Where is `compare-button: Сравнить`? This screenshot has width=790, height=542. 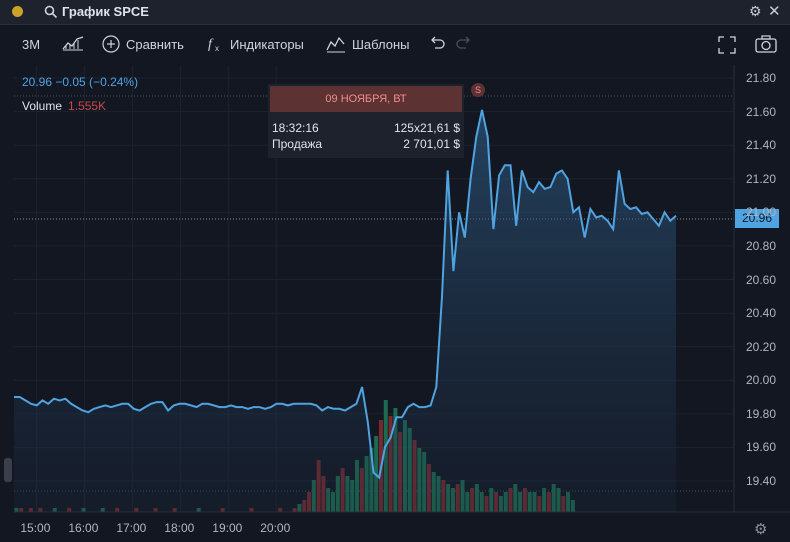
compare-button: Сравнить is located at coordinates (143, 44).